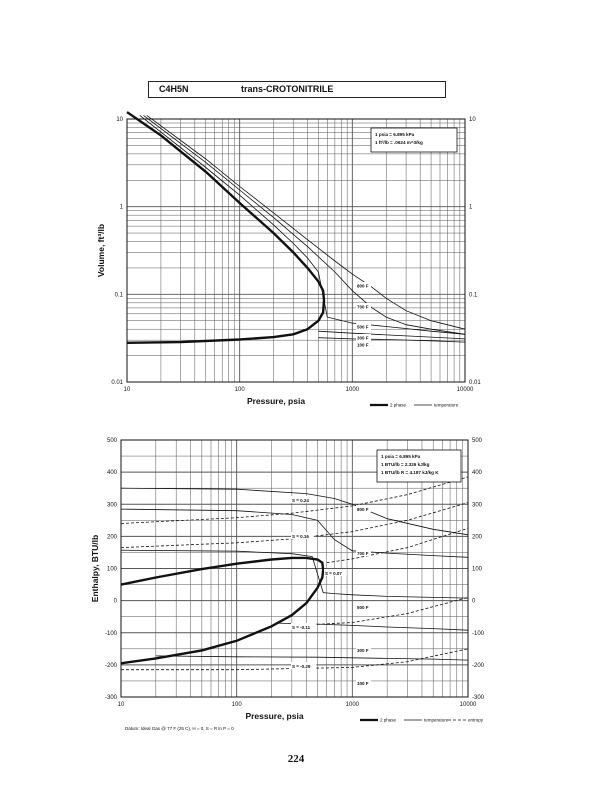 This screenshot has height=800, width=592. Describe the element at coordinates (222, 610) in the screenshot. I see `series-line-2-phase` at that location.